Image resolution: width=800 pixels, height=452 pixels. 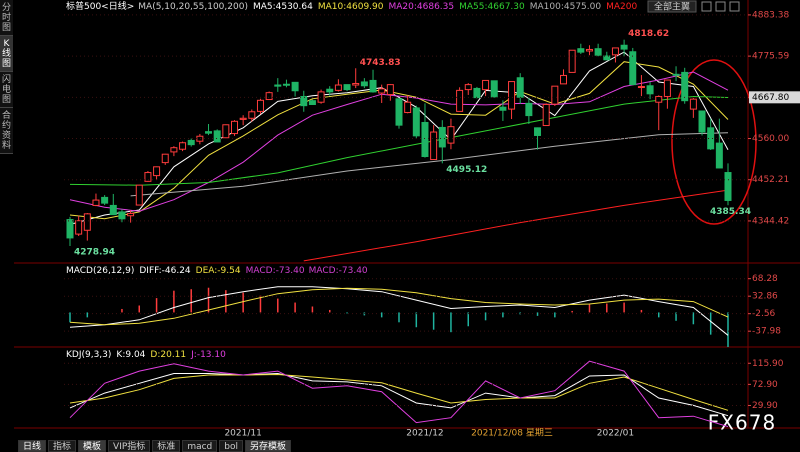 What do you see at coordinates (283, 7) in the screenshot?
I see `legend-entry: MA5:4530.64` at bounding box center [283, 7].